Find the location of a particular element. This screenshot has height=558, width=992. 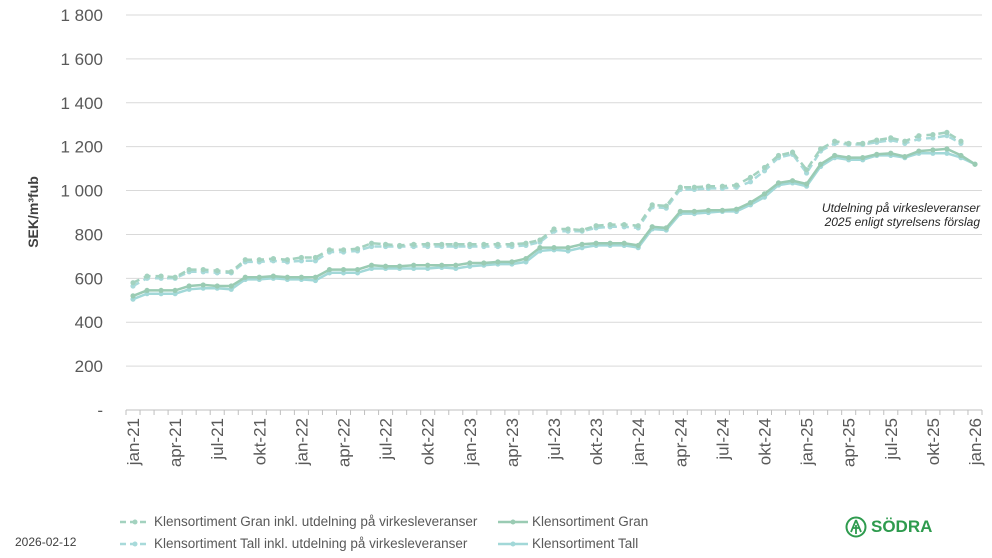

x-tick-label: apr-25 is located at coordinates (849, 442).